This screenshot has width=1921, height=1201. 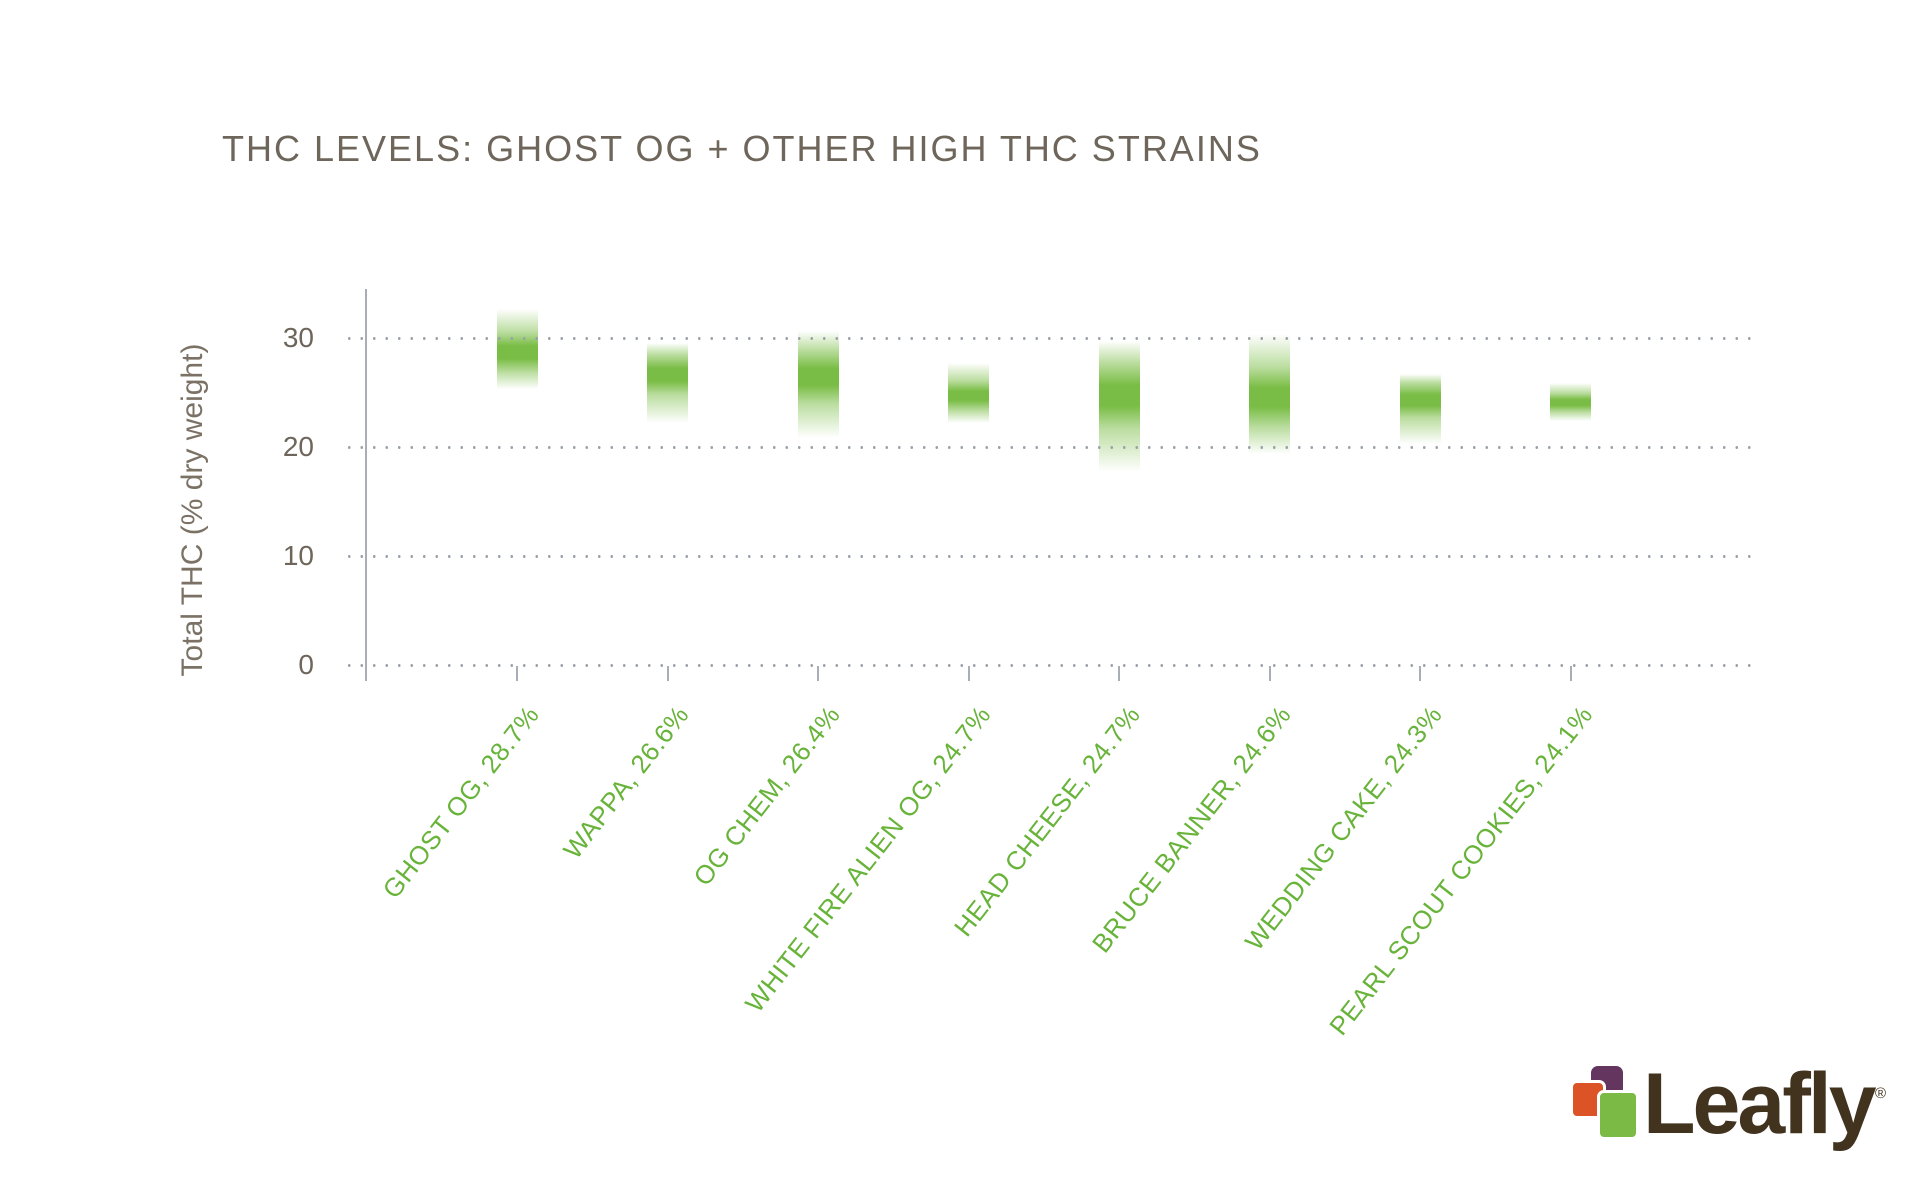 What do you see at coordinates (667, 383) in the screenshot?
I see `bar-wappa` at bounding box center [667, 383].